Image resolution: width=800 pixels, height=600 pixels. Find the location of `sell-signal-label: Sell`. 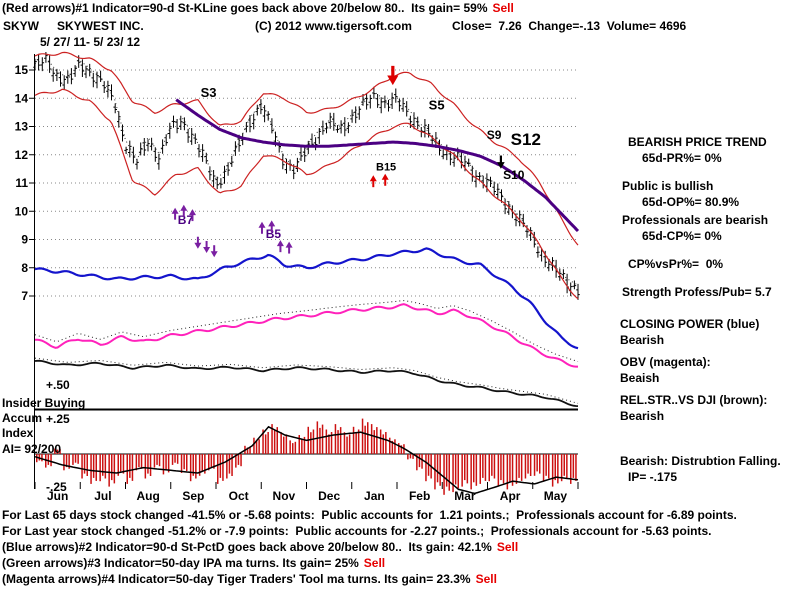

sell-signal-label: Sell is located at coordinates (486, 579).